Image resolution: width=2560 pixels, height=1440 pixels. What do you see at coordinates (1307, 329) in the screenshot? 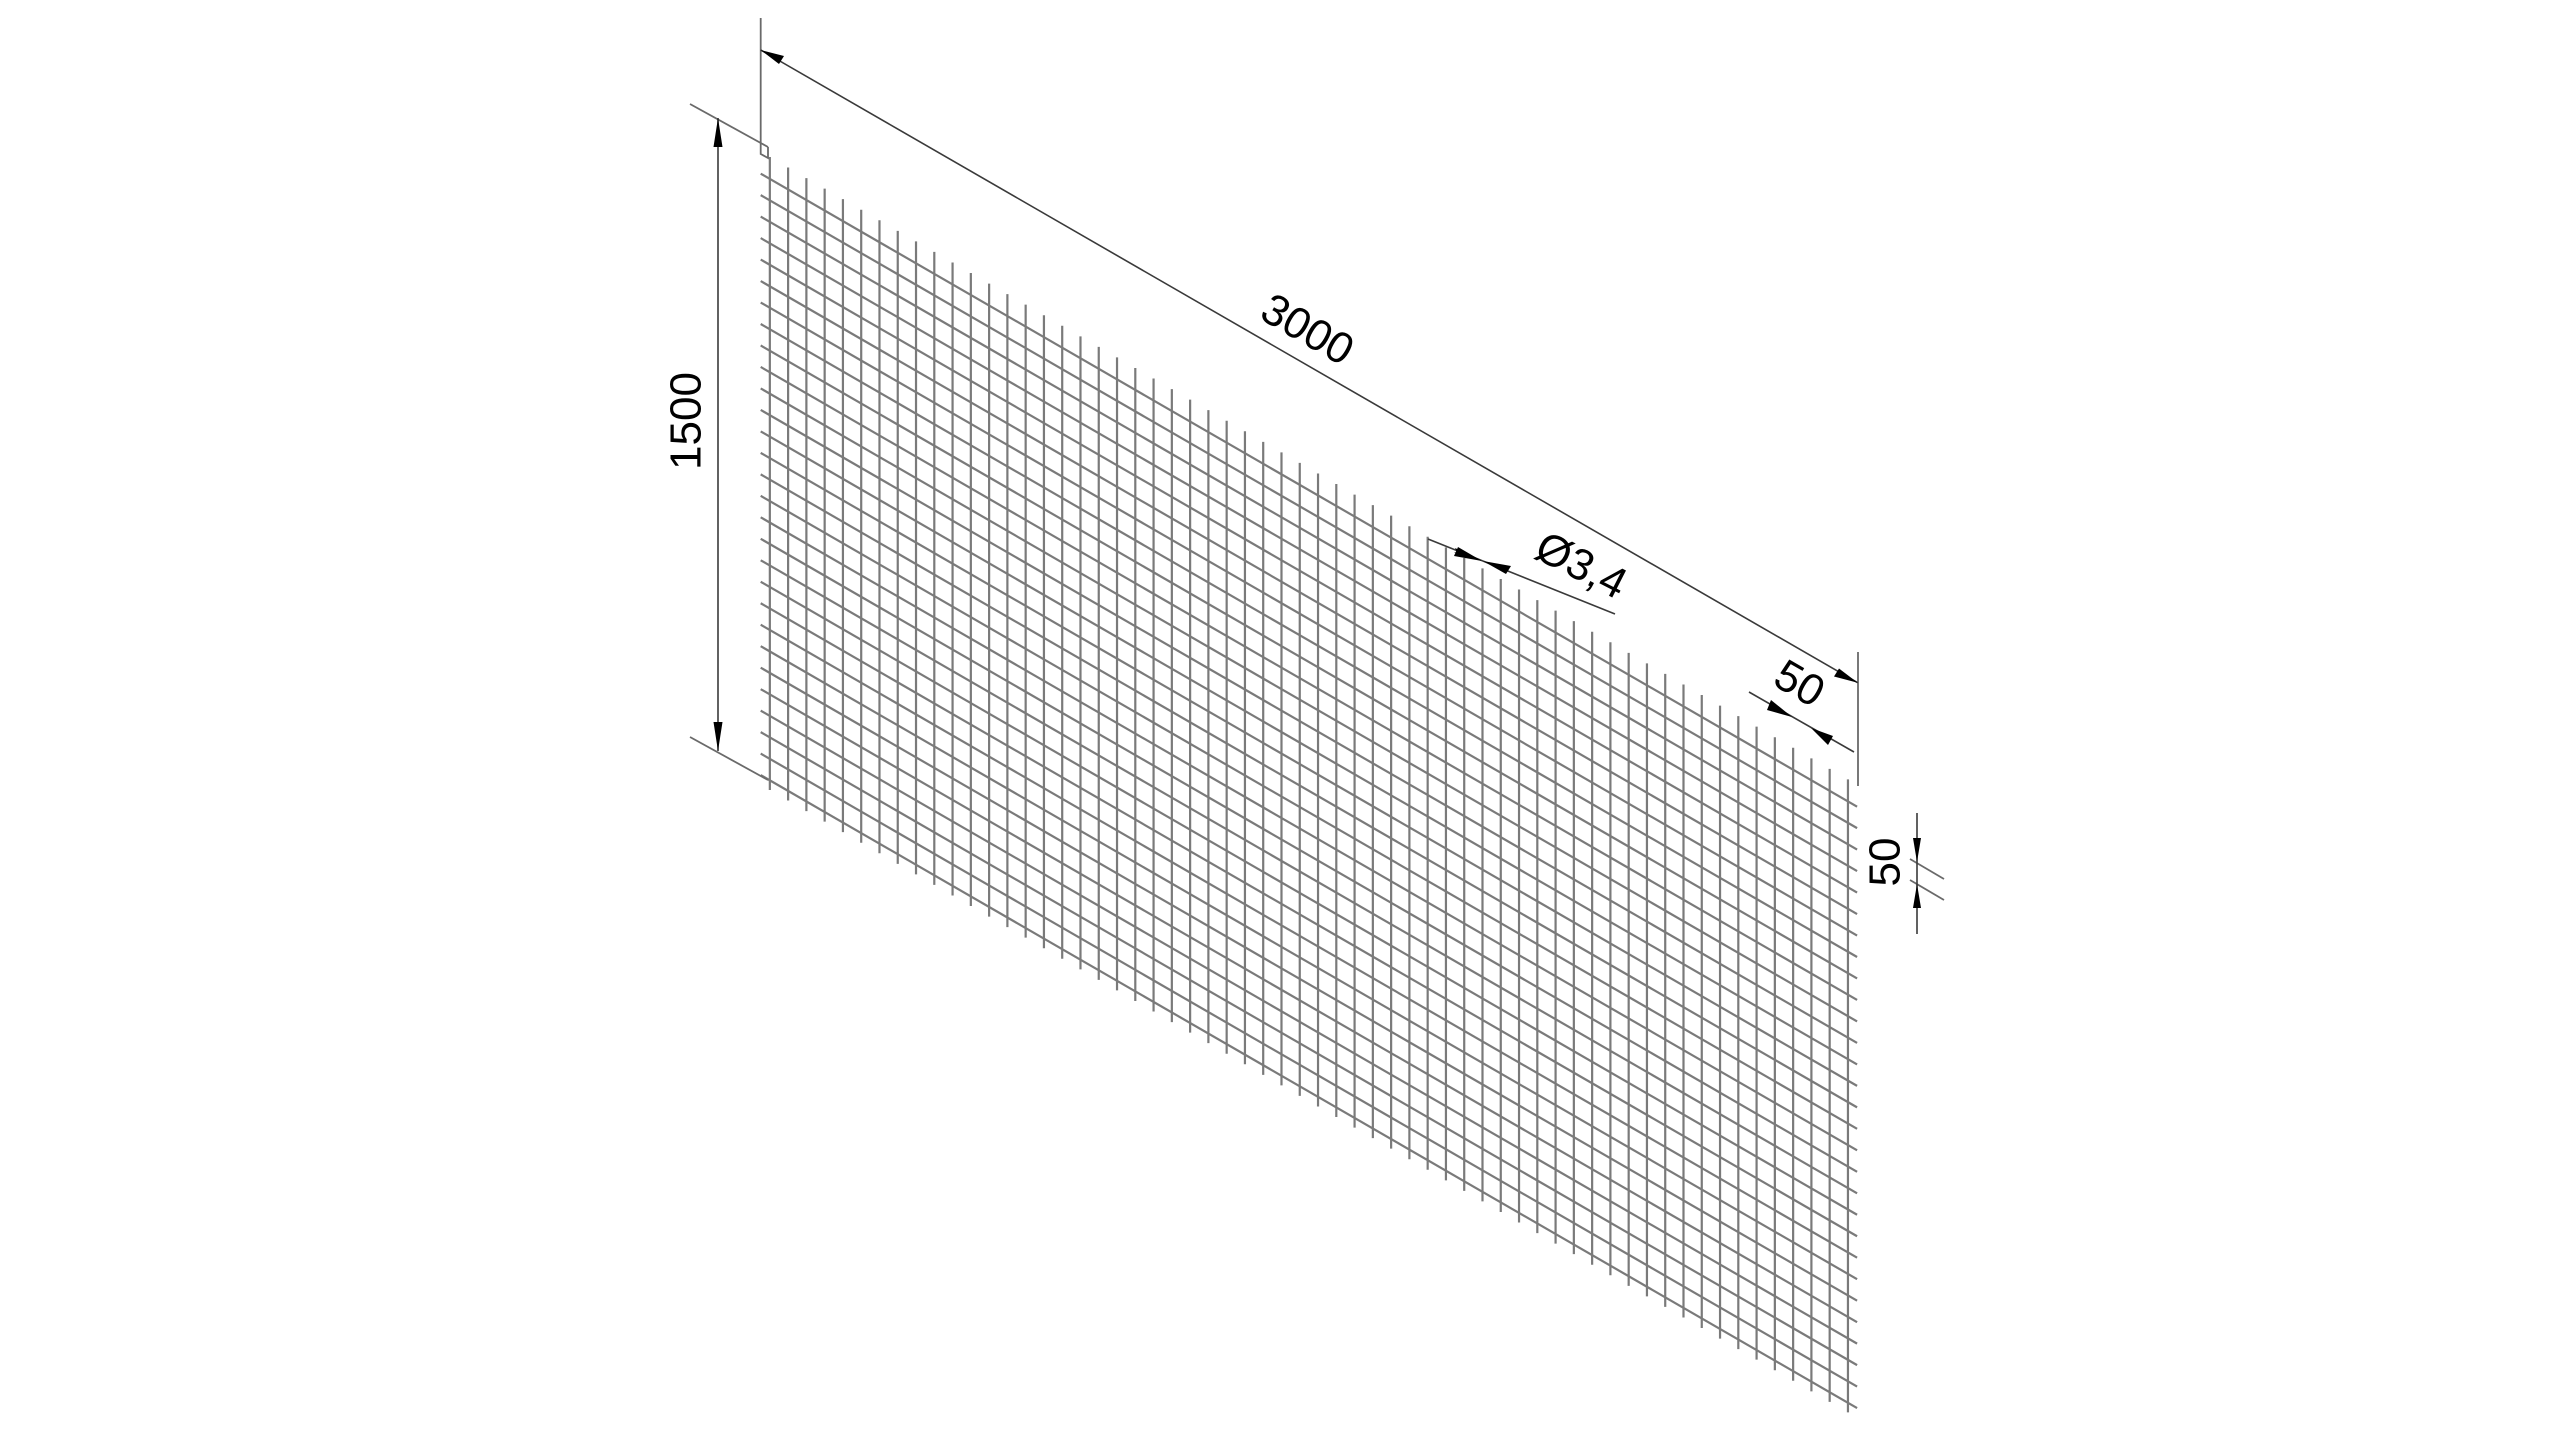
I see `length-label: 3000` at bounding box center [1307, 329].